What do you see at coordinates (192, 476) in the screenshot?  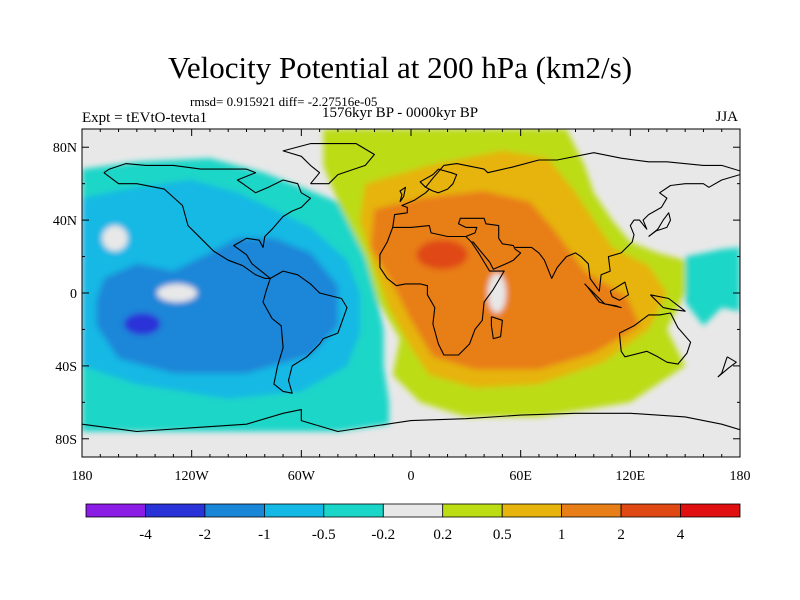 I see `x-tick-label: 120W` at bounding box center [192, 476].